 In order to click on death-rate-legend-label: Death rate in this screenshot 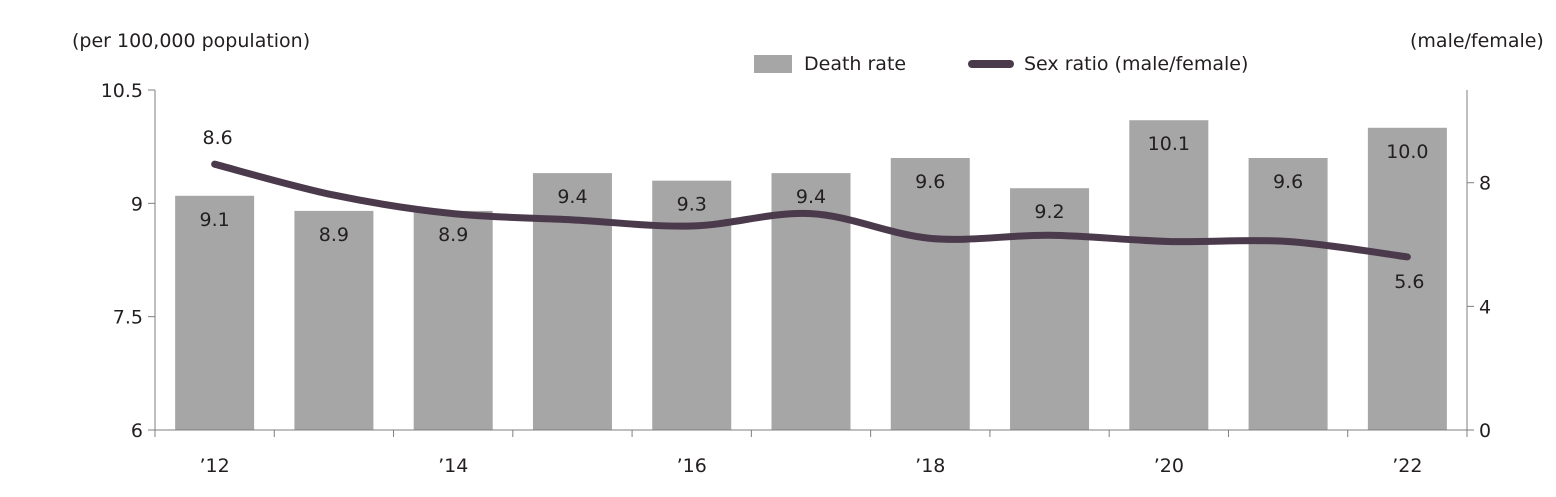, I will do `click(855, 64)`.